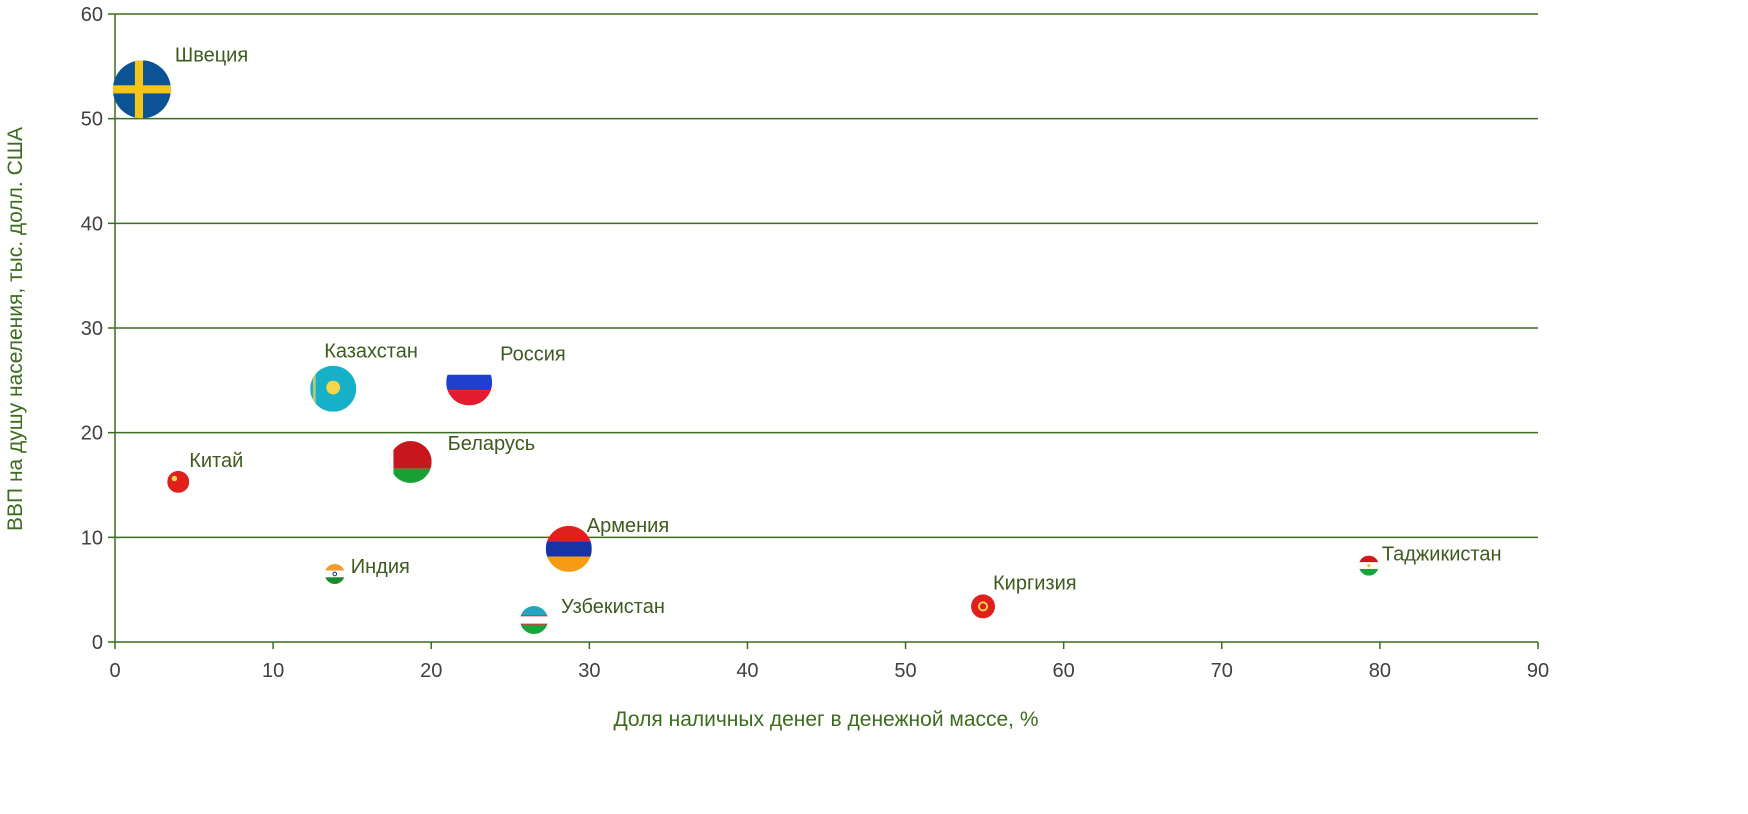  I want to click on point-armenia, so click(568, 548).